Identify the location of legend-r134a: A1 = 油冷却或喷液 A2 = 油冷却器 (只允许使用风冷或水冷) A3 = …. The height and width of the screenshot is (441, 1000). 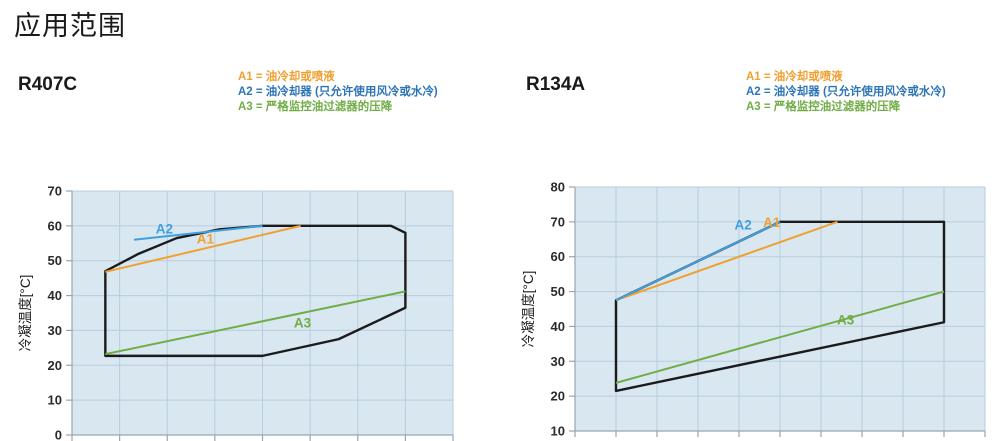
(846, 92).